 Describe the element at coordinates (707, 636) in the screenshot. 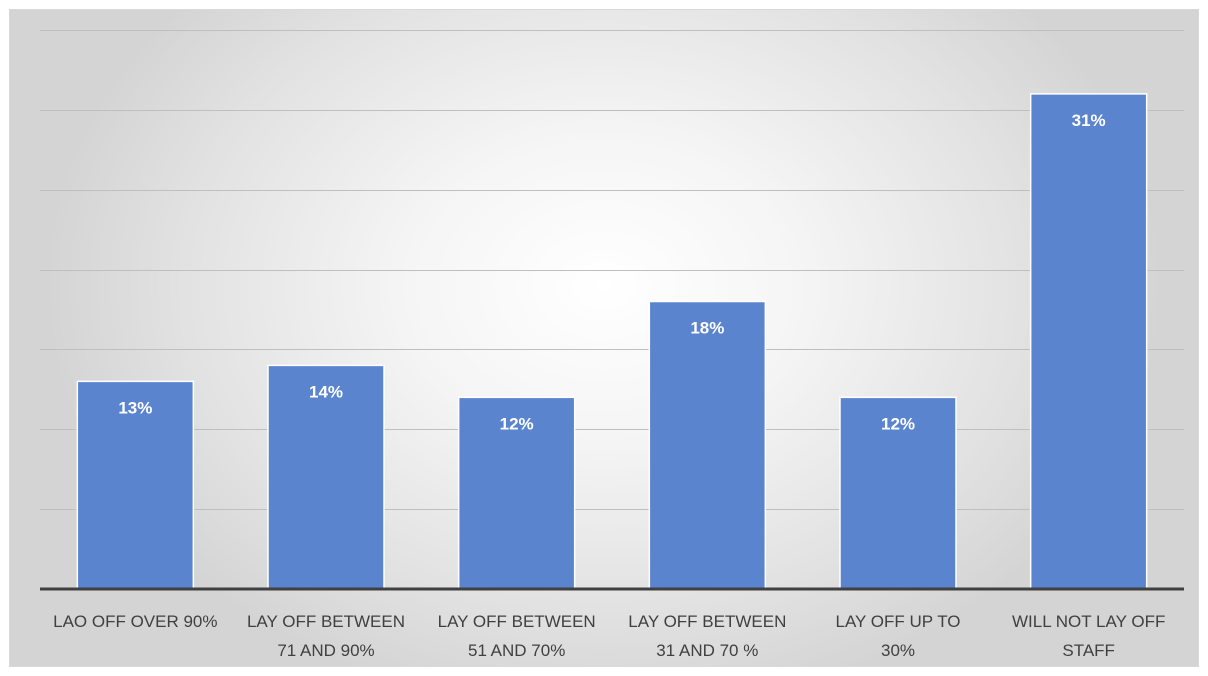

I see `x-tick-label: LAY OFF BETWEEN 31 AND 70 %` at that location.